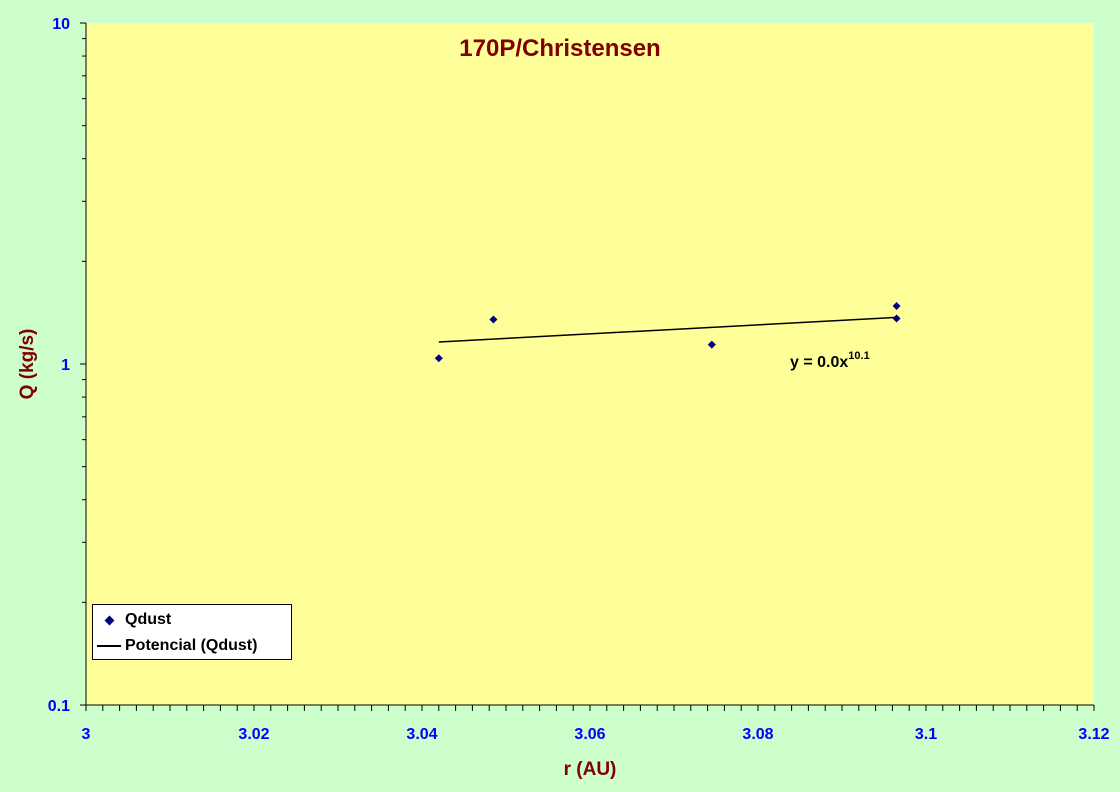 The height and width of the screenshot is (792, 1120). I want to click on legend-label: Qdust, so click(148, 619).